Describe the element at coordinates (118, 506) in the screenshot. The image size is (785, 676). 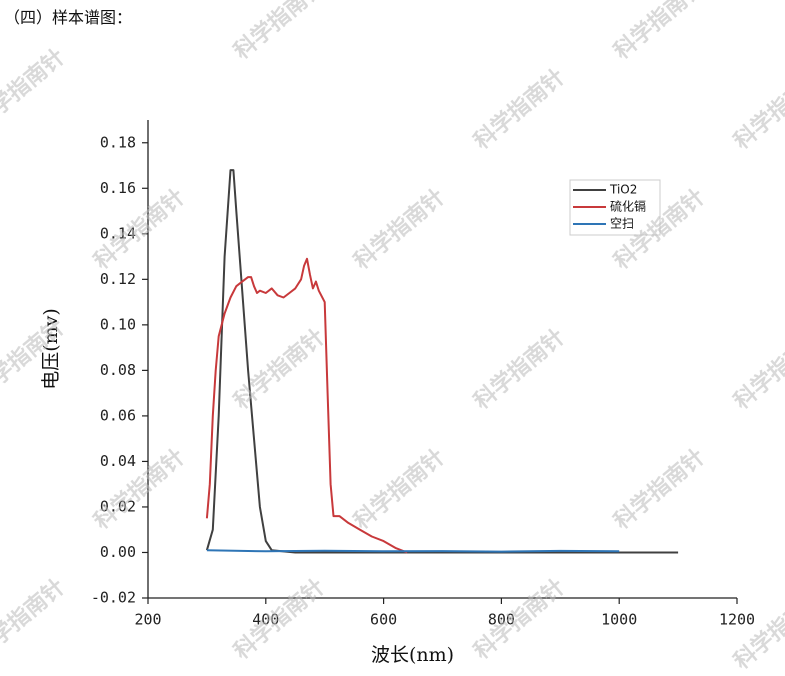
I see `y-tick-label: 0.02` at that location.